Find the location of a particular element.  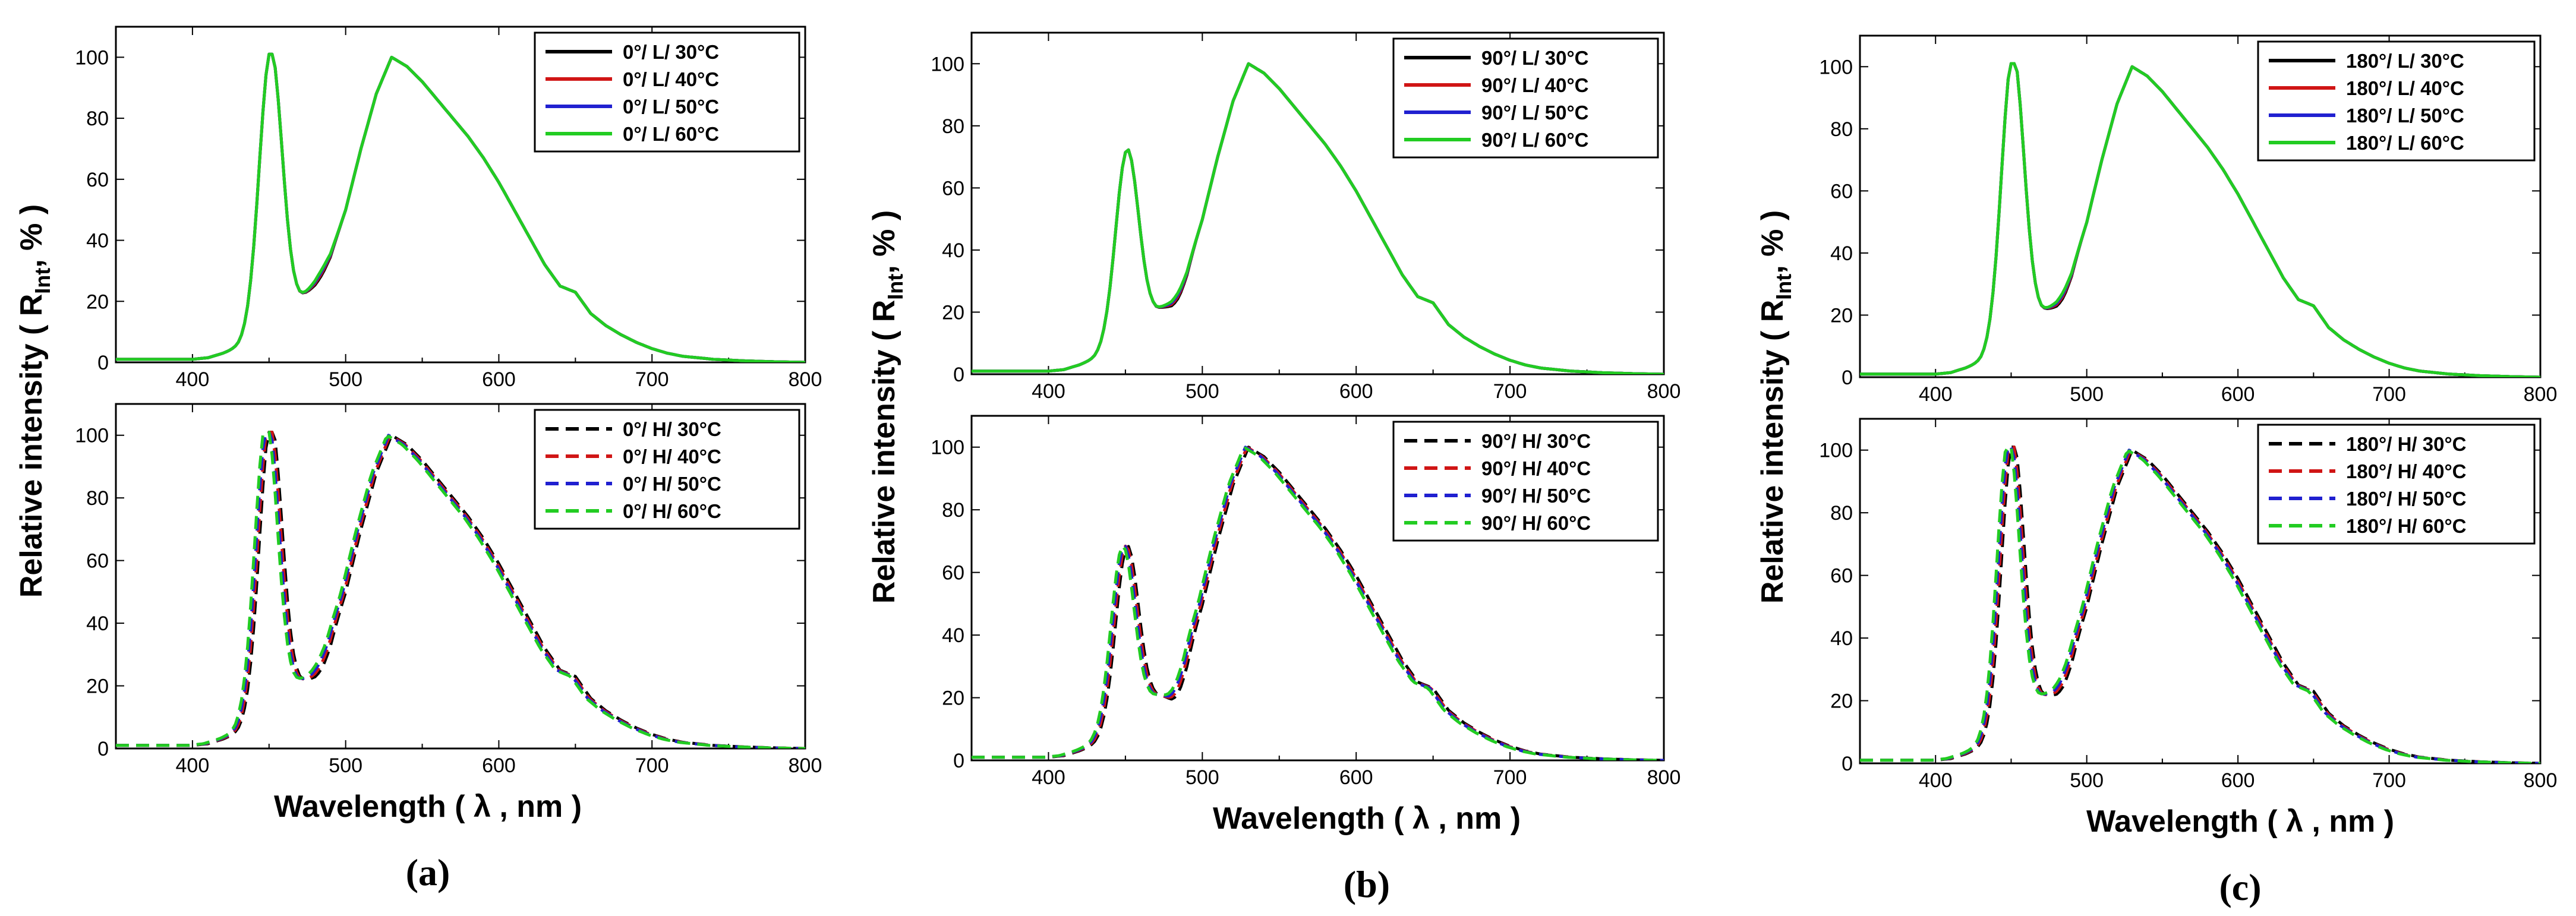

legend-label: 90°/ H/ 30°C is located at coordinates (1536, 441).